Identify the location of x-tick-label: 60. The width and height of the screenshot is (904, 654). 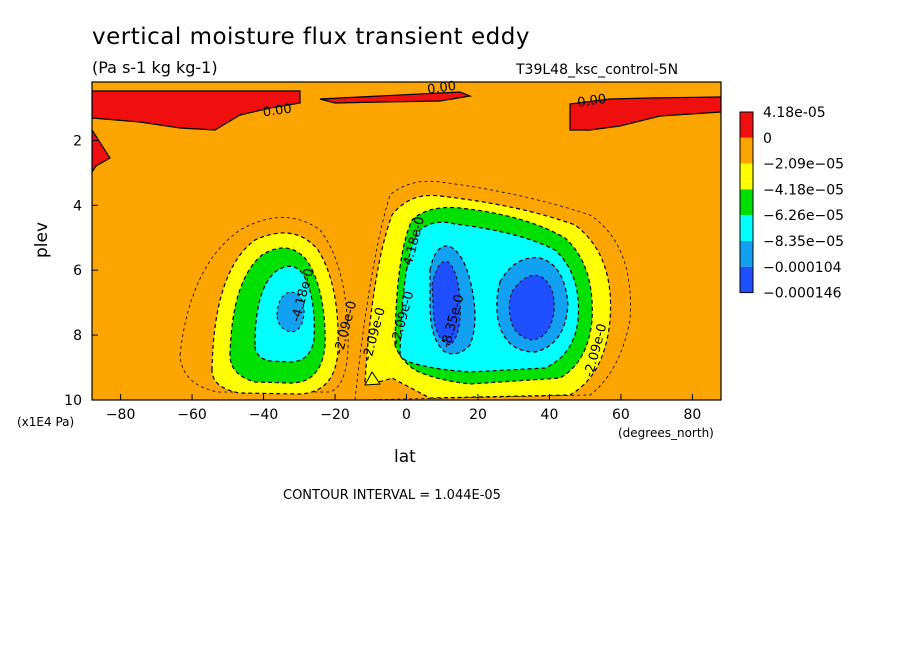
(621, 415).